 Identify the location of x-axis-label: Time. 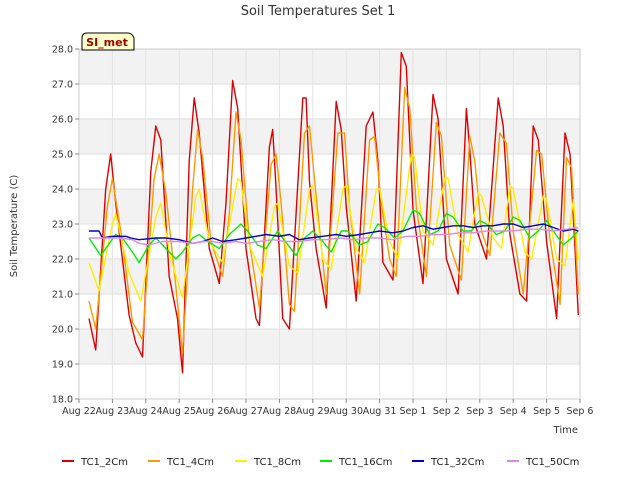
(565, 430).